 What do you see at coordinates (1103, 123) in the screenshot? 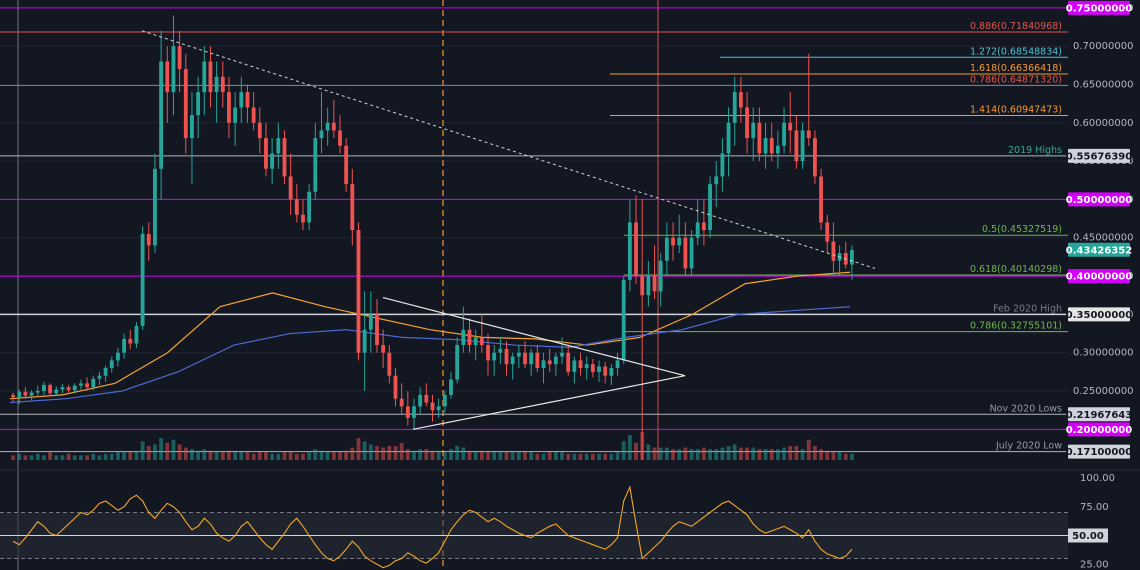
I see `price-axis-tick: 0.60000000` at bounding box center [1103, 123].